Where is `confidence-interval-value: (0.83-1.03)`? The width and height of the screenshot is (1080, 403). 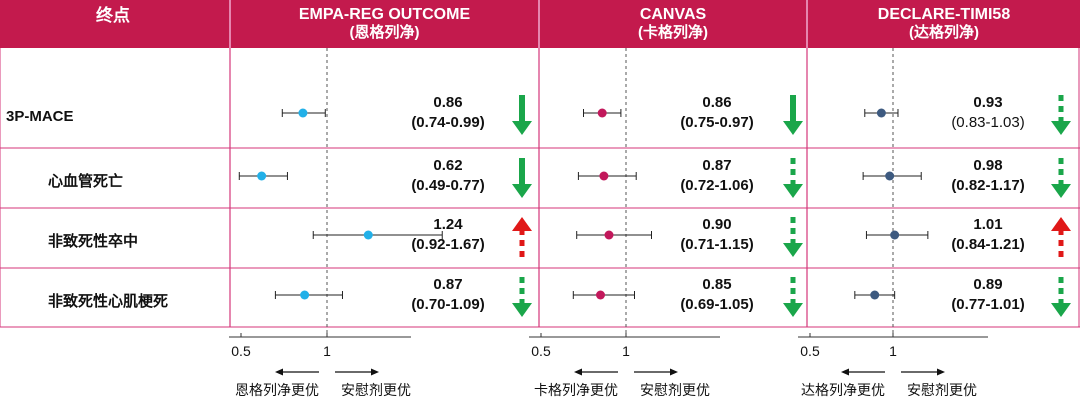 confidence-interval-value: (0.83-1.03) is located at coordinates (988, 122).